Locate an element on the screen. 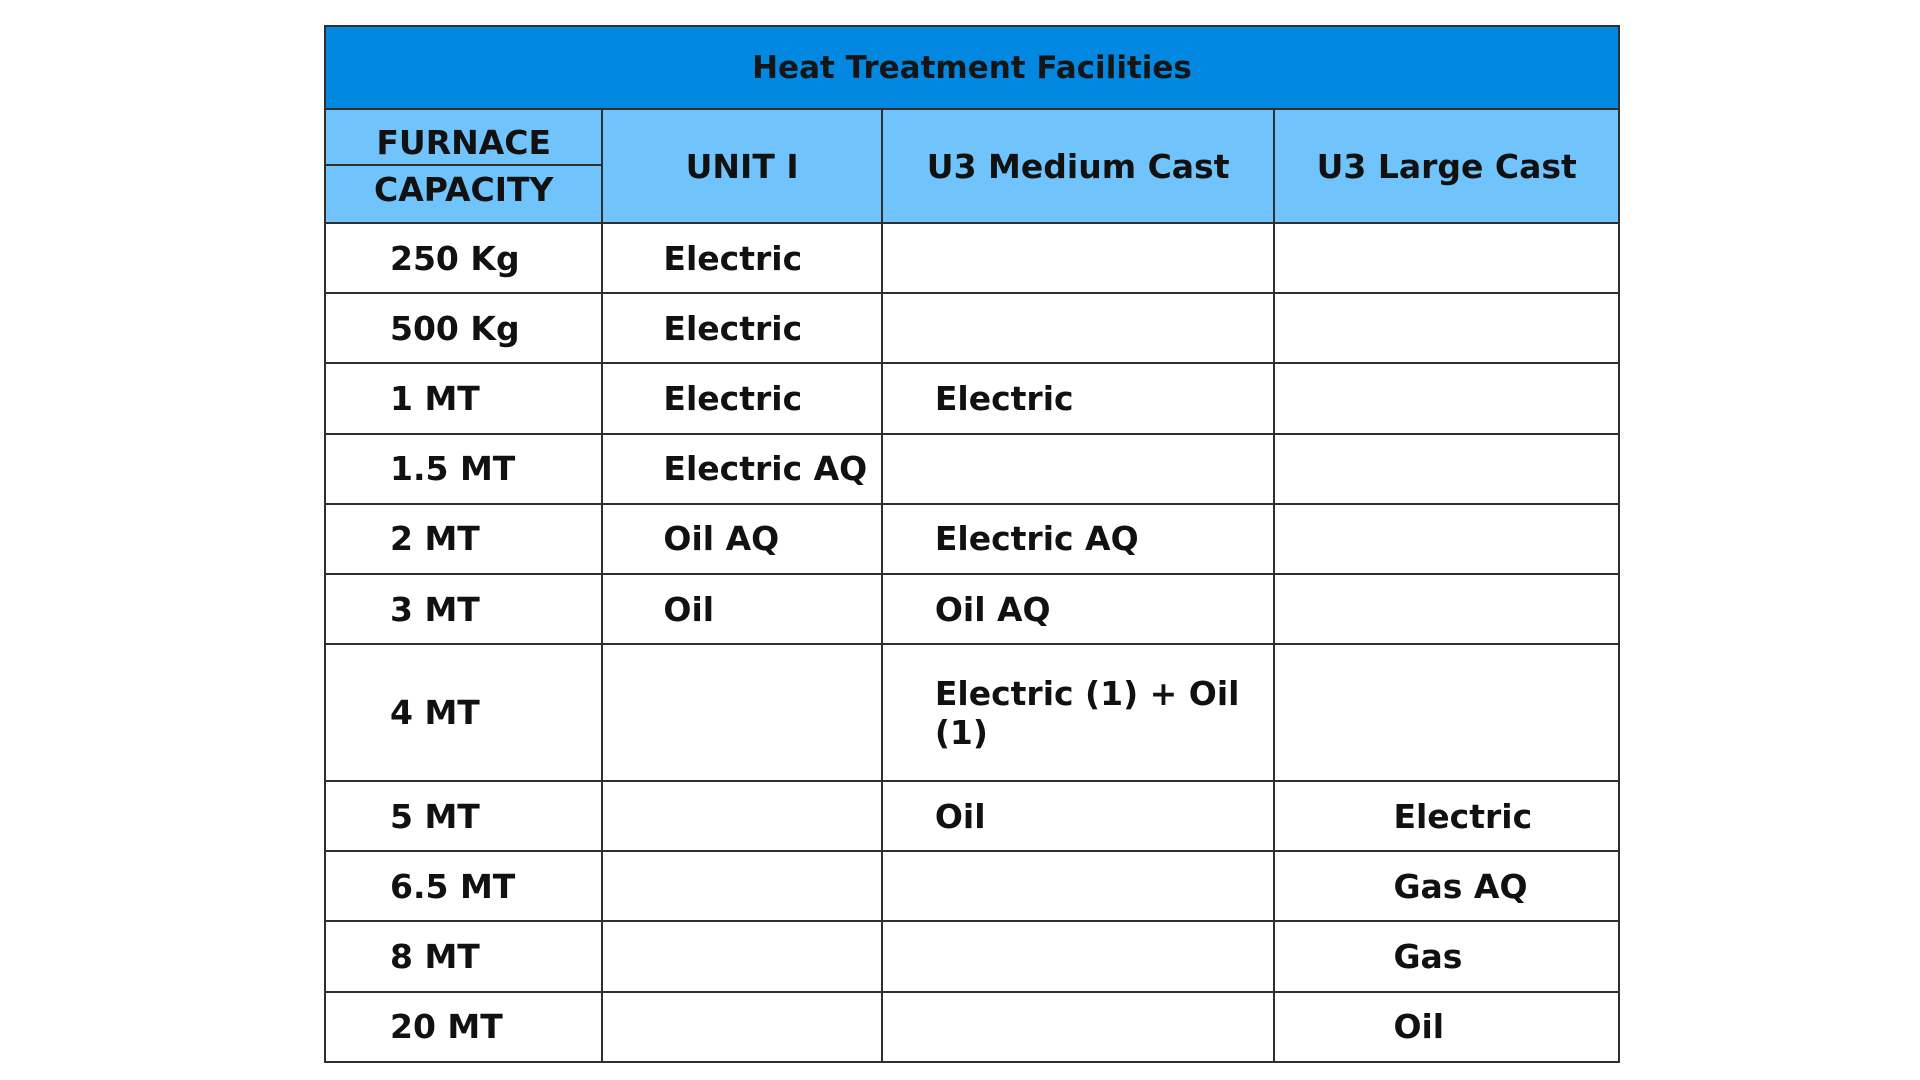 Image resolution: width=1920 pixels, height=1080 pixels. cell-u3-large: Oil is located at coordinates (1446, 1027).